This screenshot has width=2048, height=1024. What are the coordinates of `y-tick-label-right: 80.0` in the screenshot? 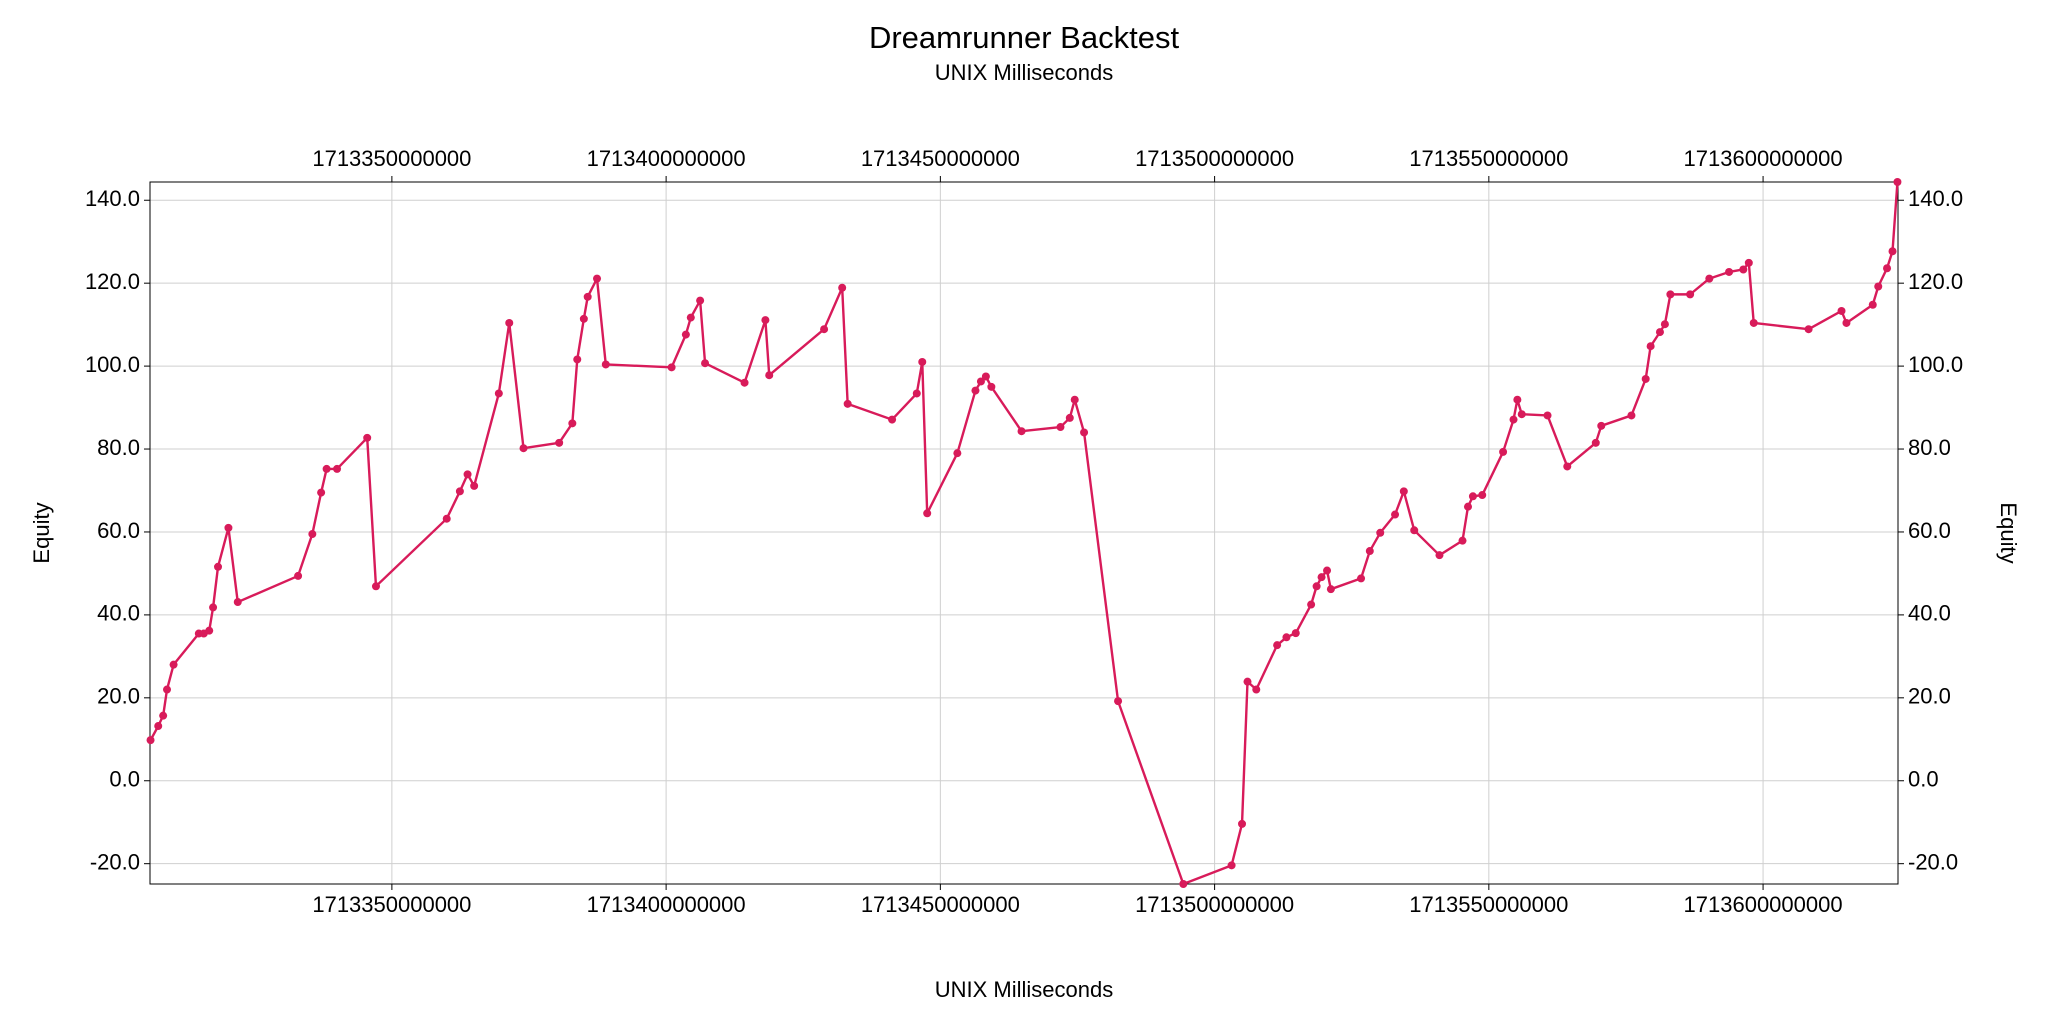 It's located at (1929, 447).